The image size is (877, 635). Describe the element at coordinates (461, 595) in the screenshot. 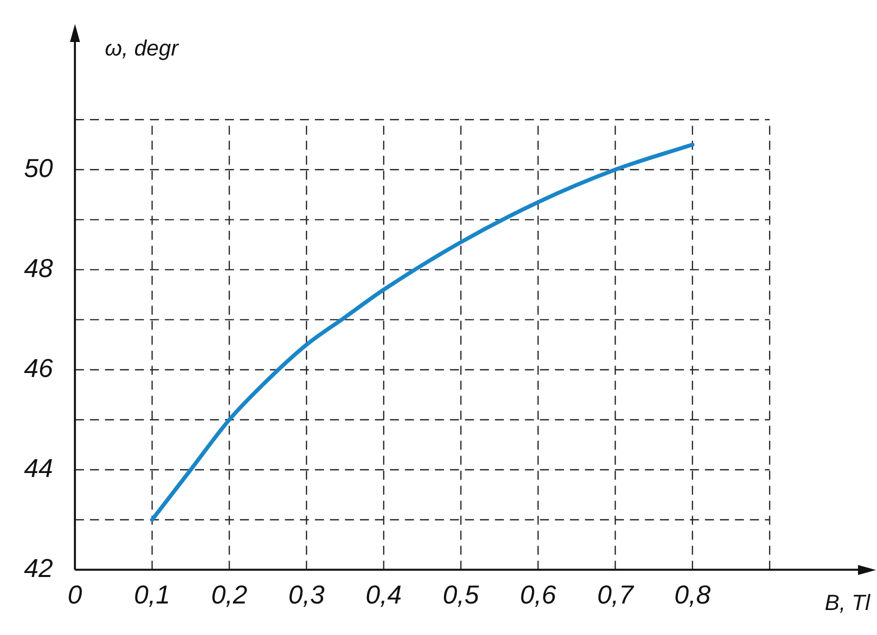

I see `x-tick-label: 0,5` at that location.